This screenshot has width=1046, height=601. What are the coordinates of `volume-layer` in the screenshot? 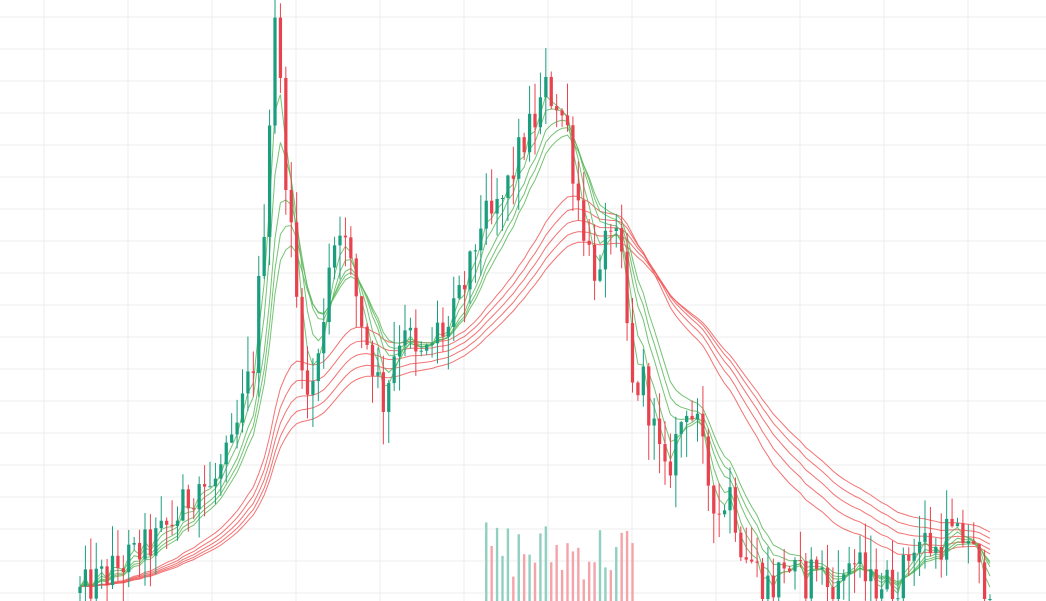 It's located at (559, 561).